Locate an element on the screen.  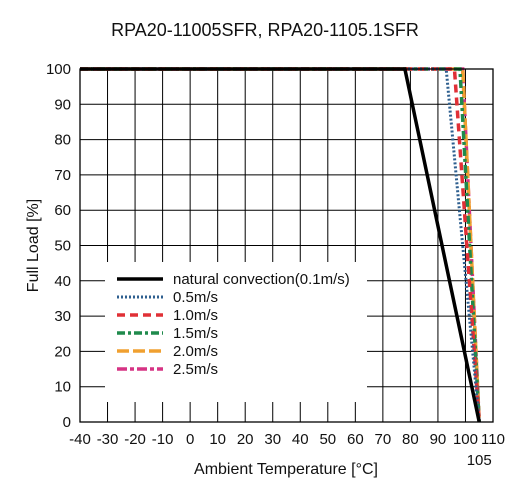
legend-label-2: 1.0m/s is located at coordinates (195, 315).